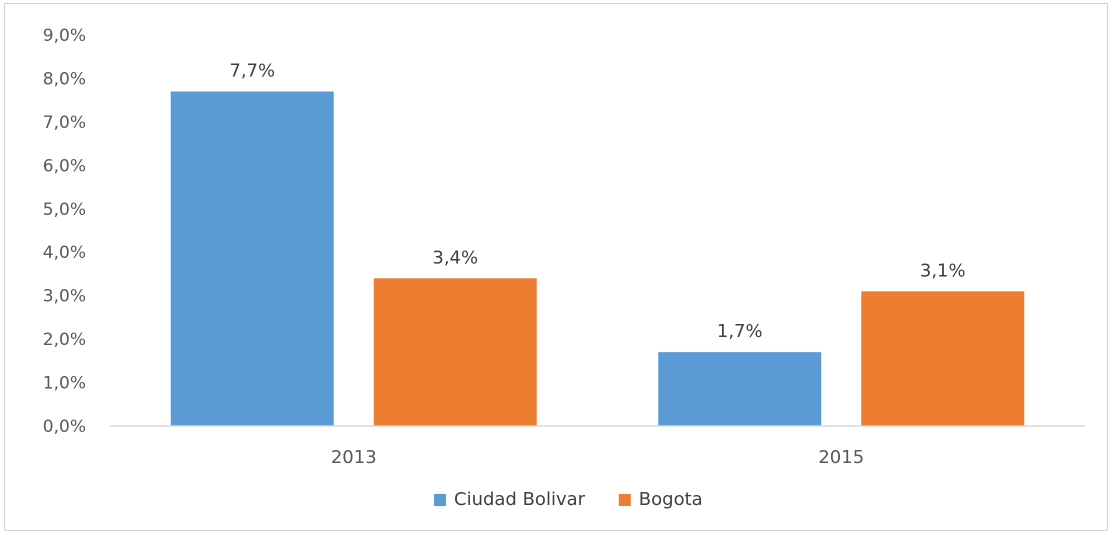 This screenshot has height=535, width=1115. I want to click on y-tick-label: 4,0%, so click(64, 253).